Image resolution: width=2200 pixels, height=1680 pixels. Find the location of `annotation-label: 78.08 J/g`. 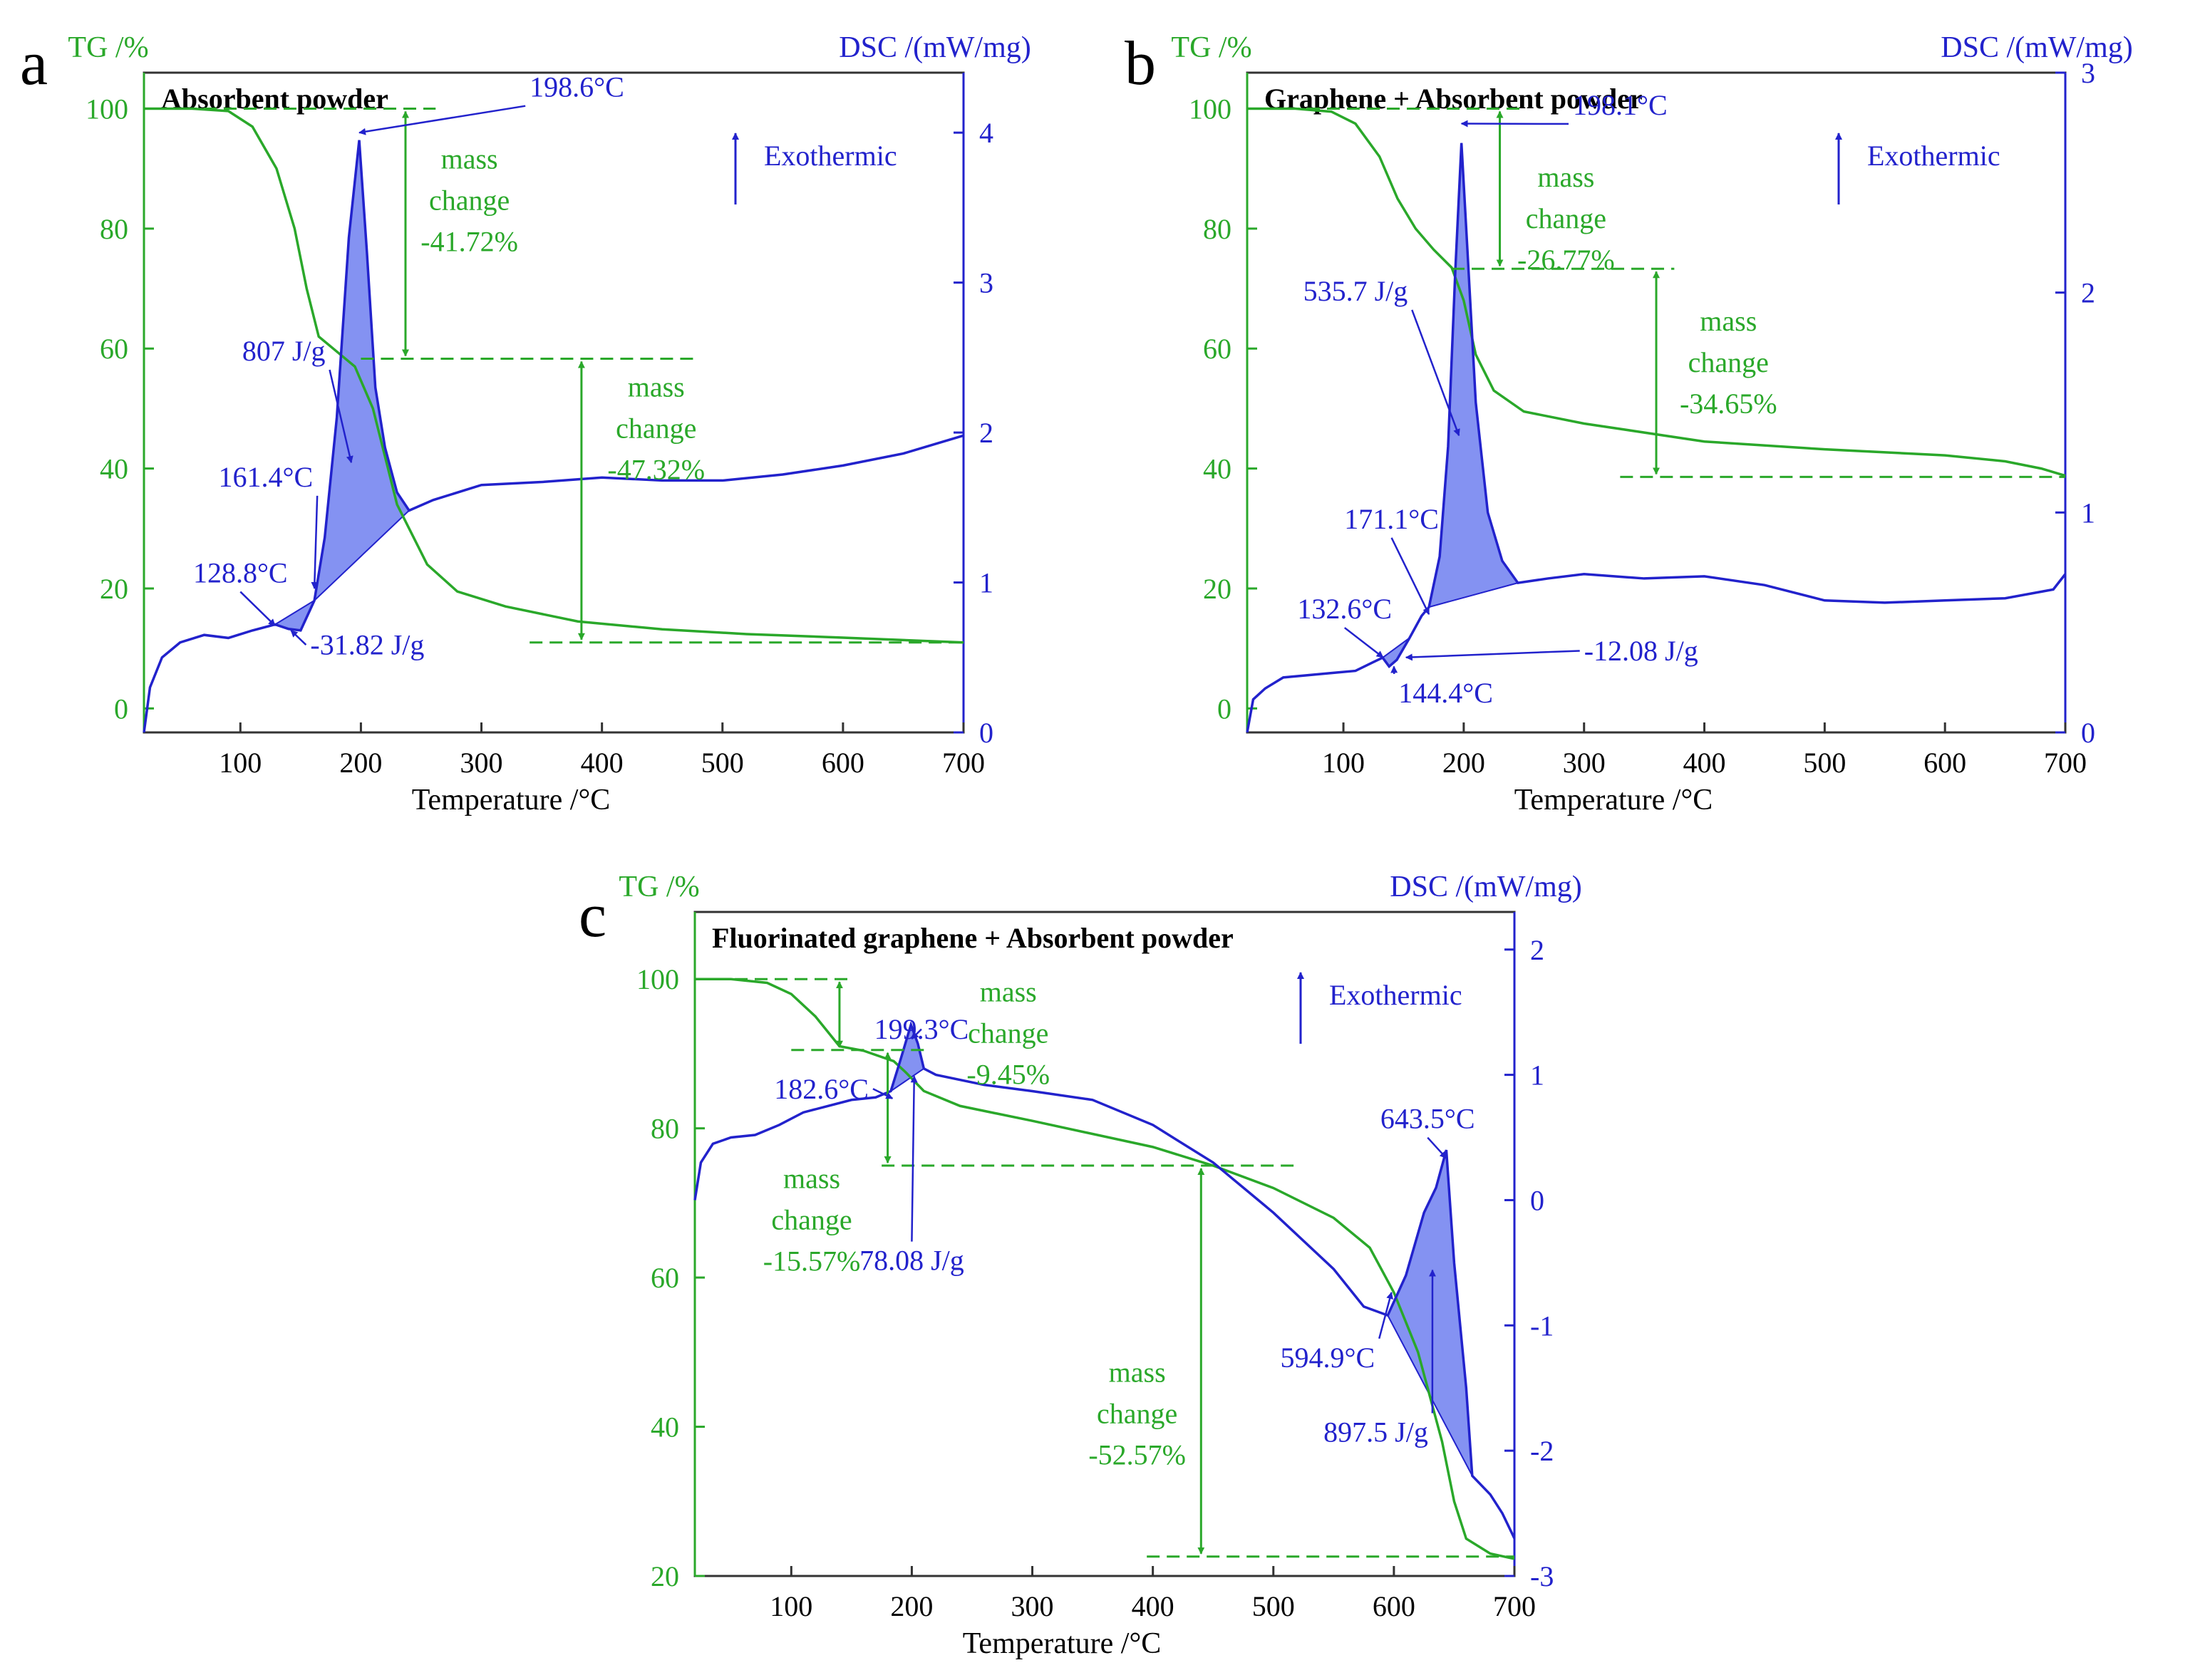

annotation-label: 78.08 J/g is located at coordinates (911, 1261).